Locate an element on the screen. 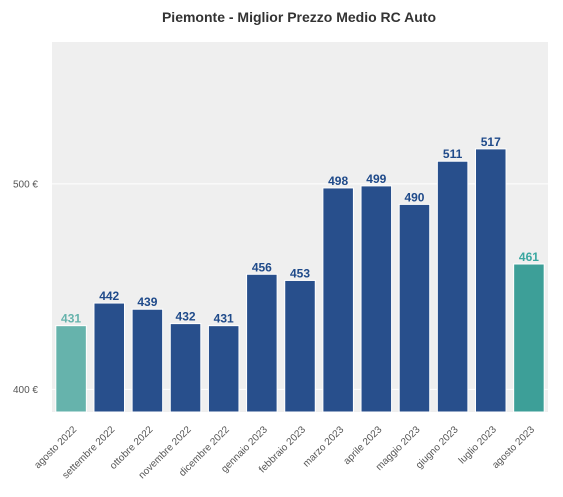 The width and height of the screenshot is (563, 497). data-label: 490 is located at coordinates (414, 197).